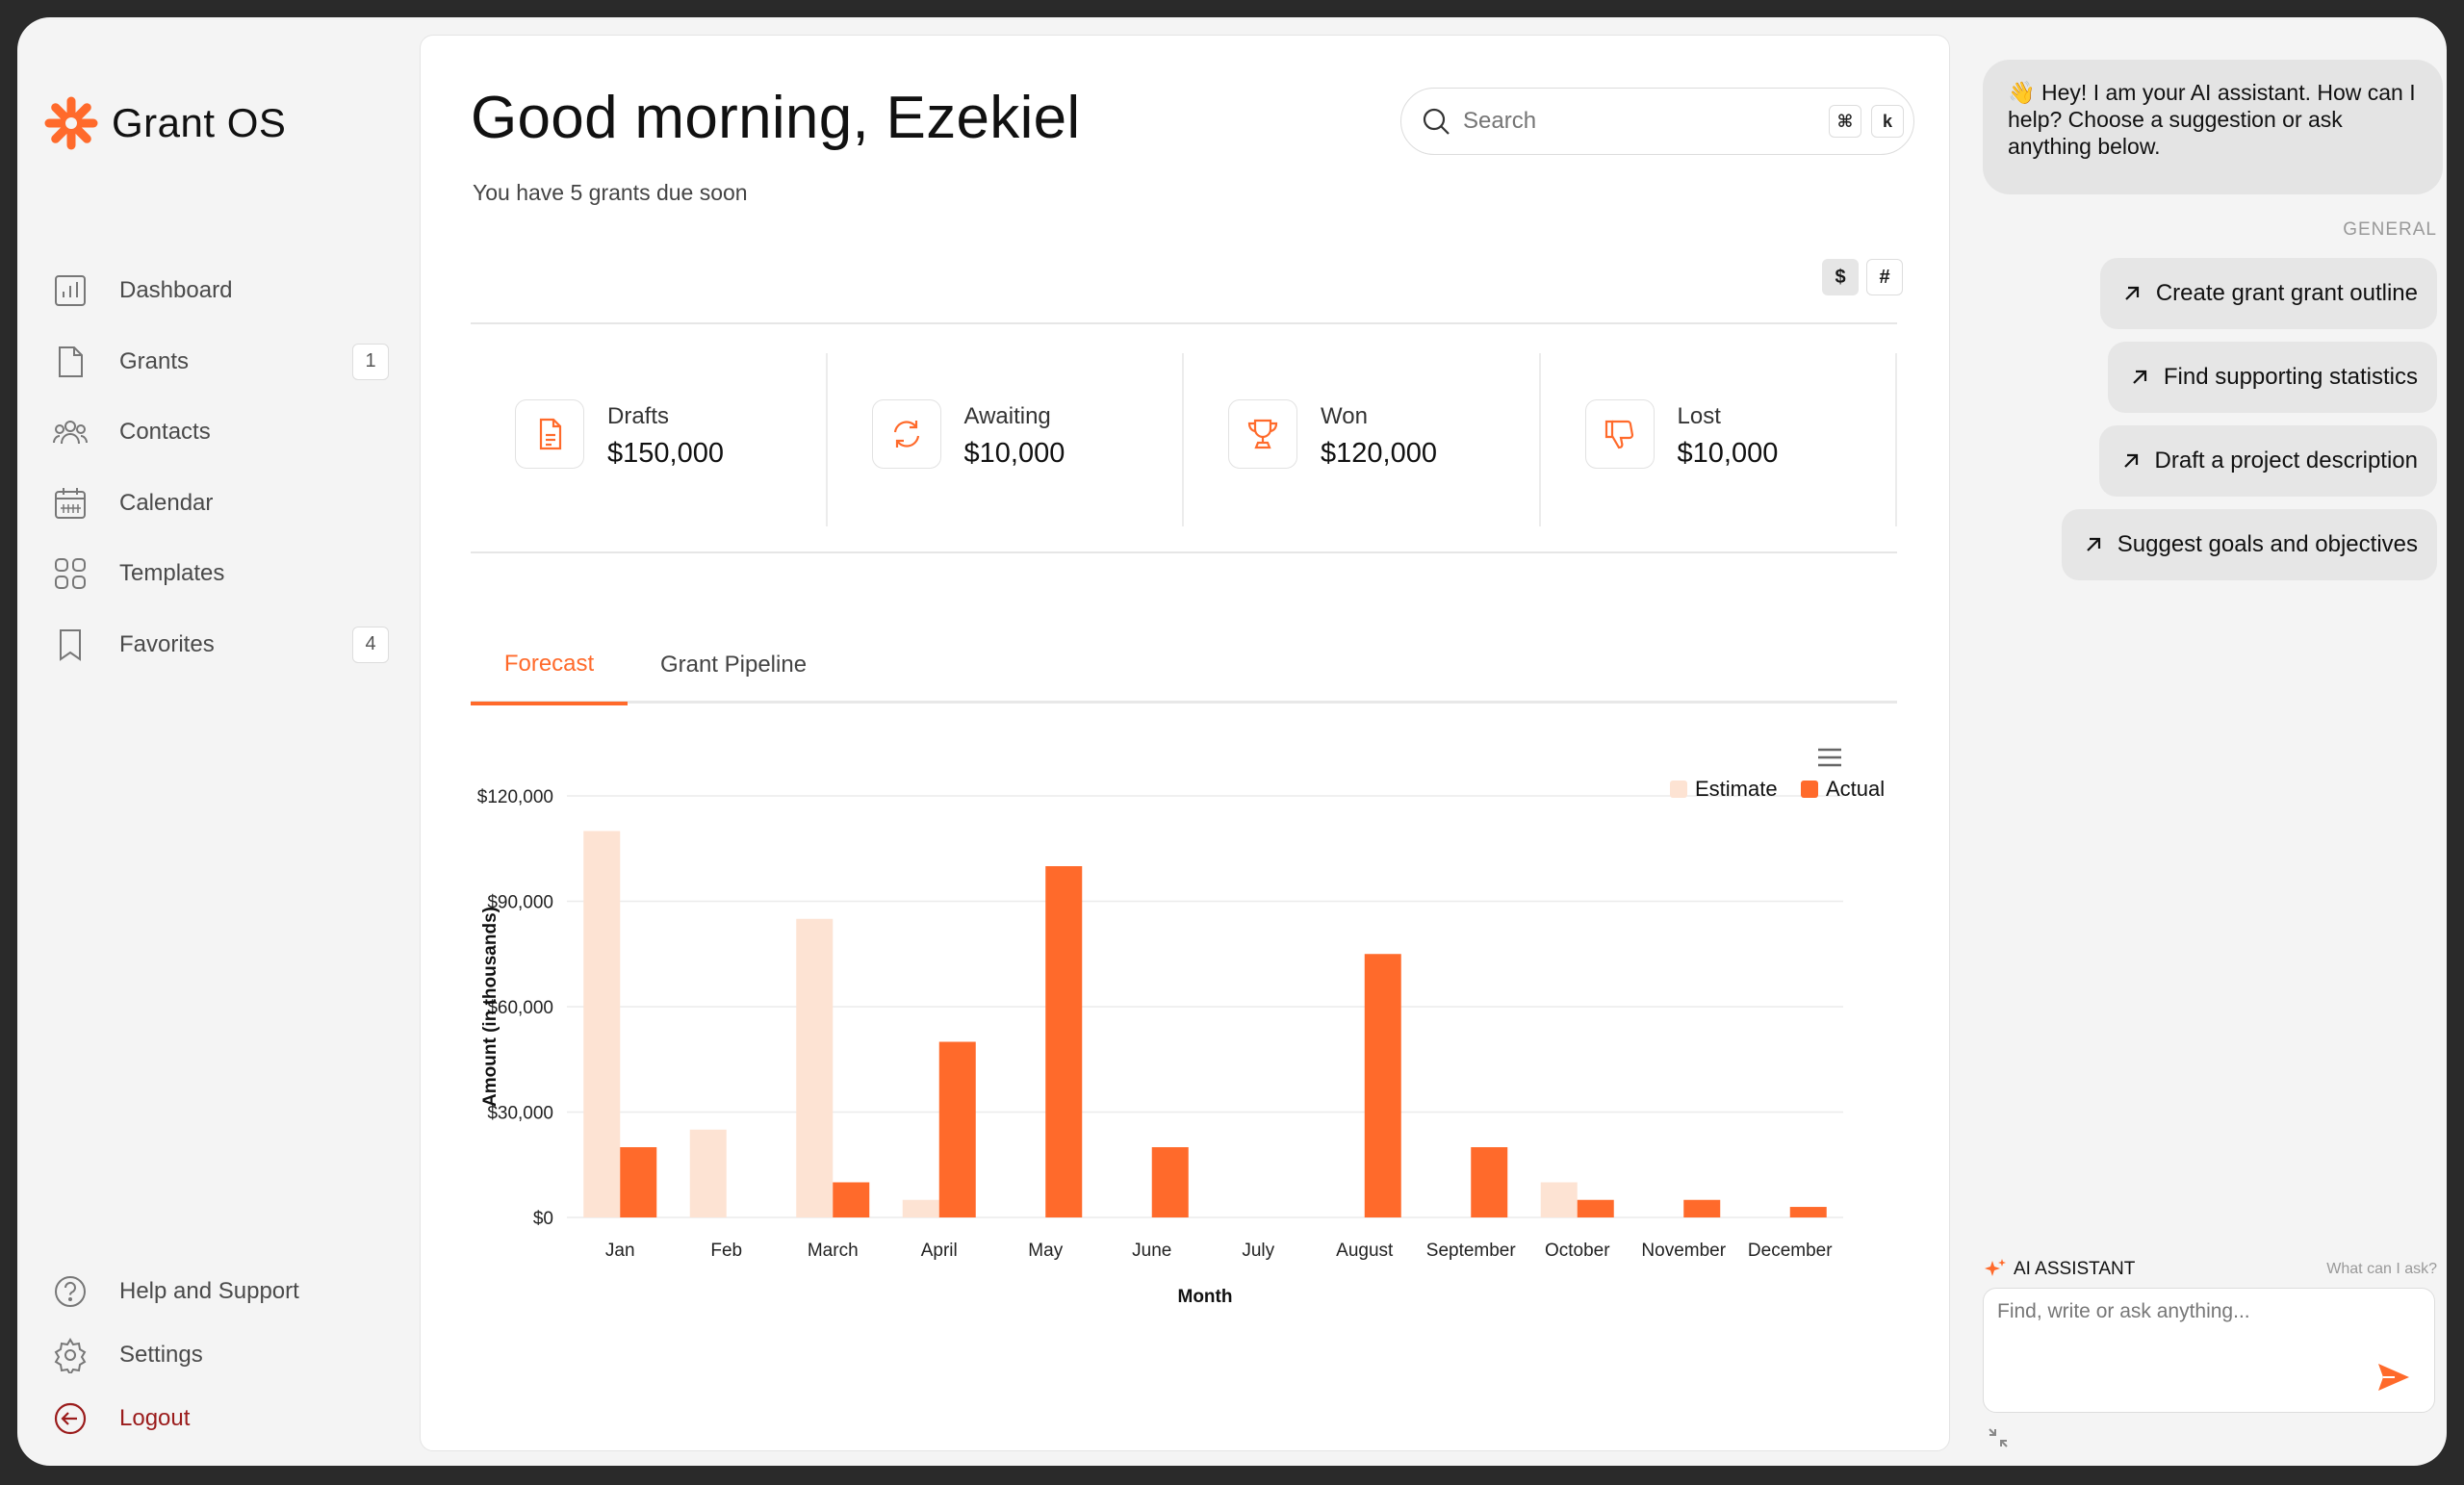  I want to click on sidebar-item-label: Calendar, so click(166, 502).